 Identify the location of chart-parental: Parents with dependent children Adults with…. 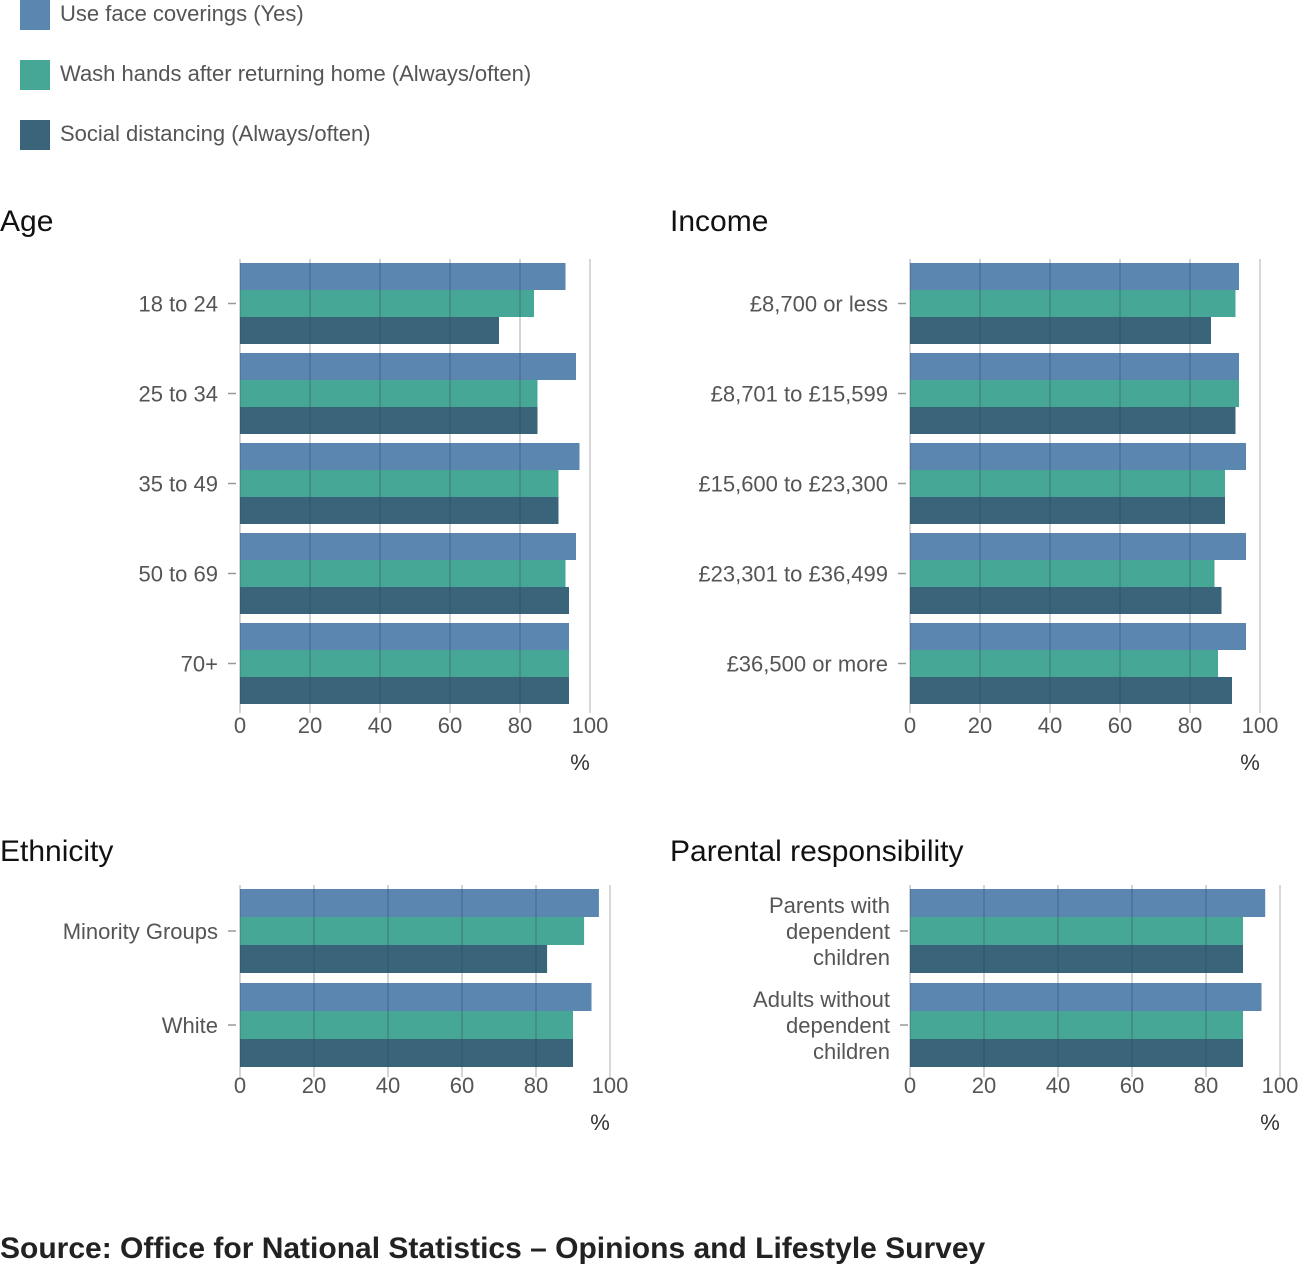
(1025, 1010).